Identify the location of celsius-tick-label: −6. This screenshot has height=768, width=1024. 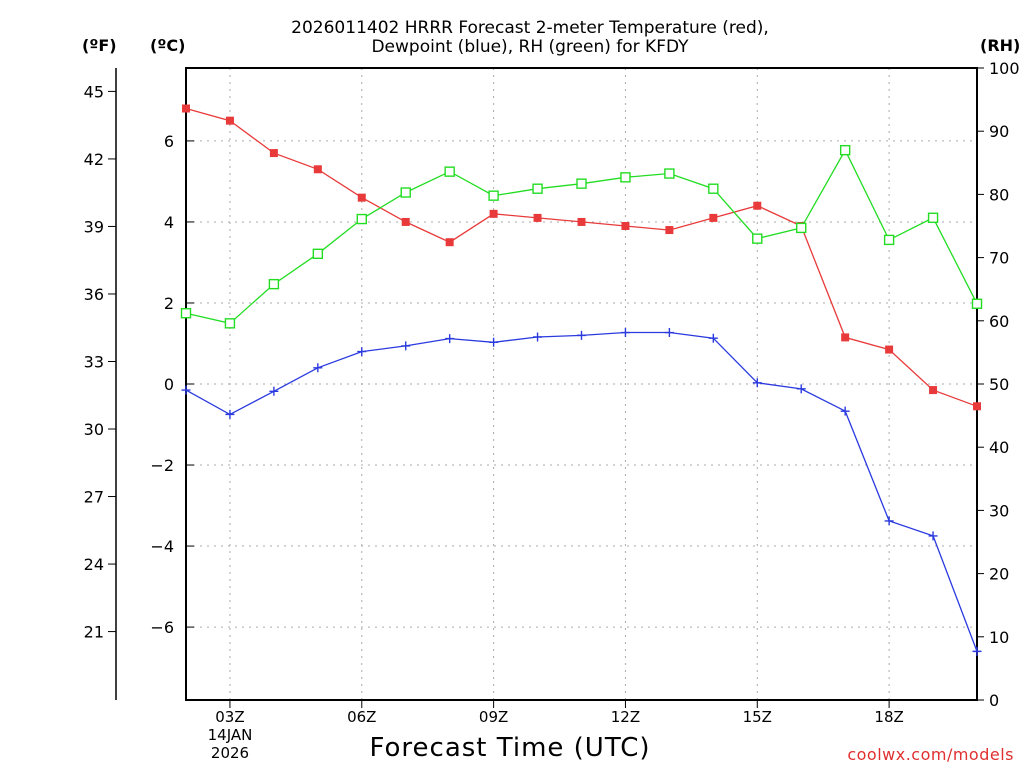
(162, 627).